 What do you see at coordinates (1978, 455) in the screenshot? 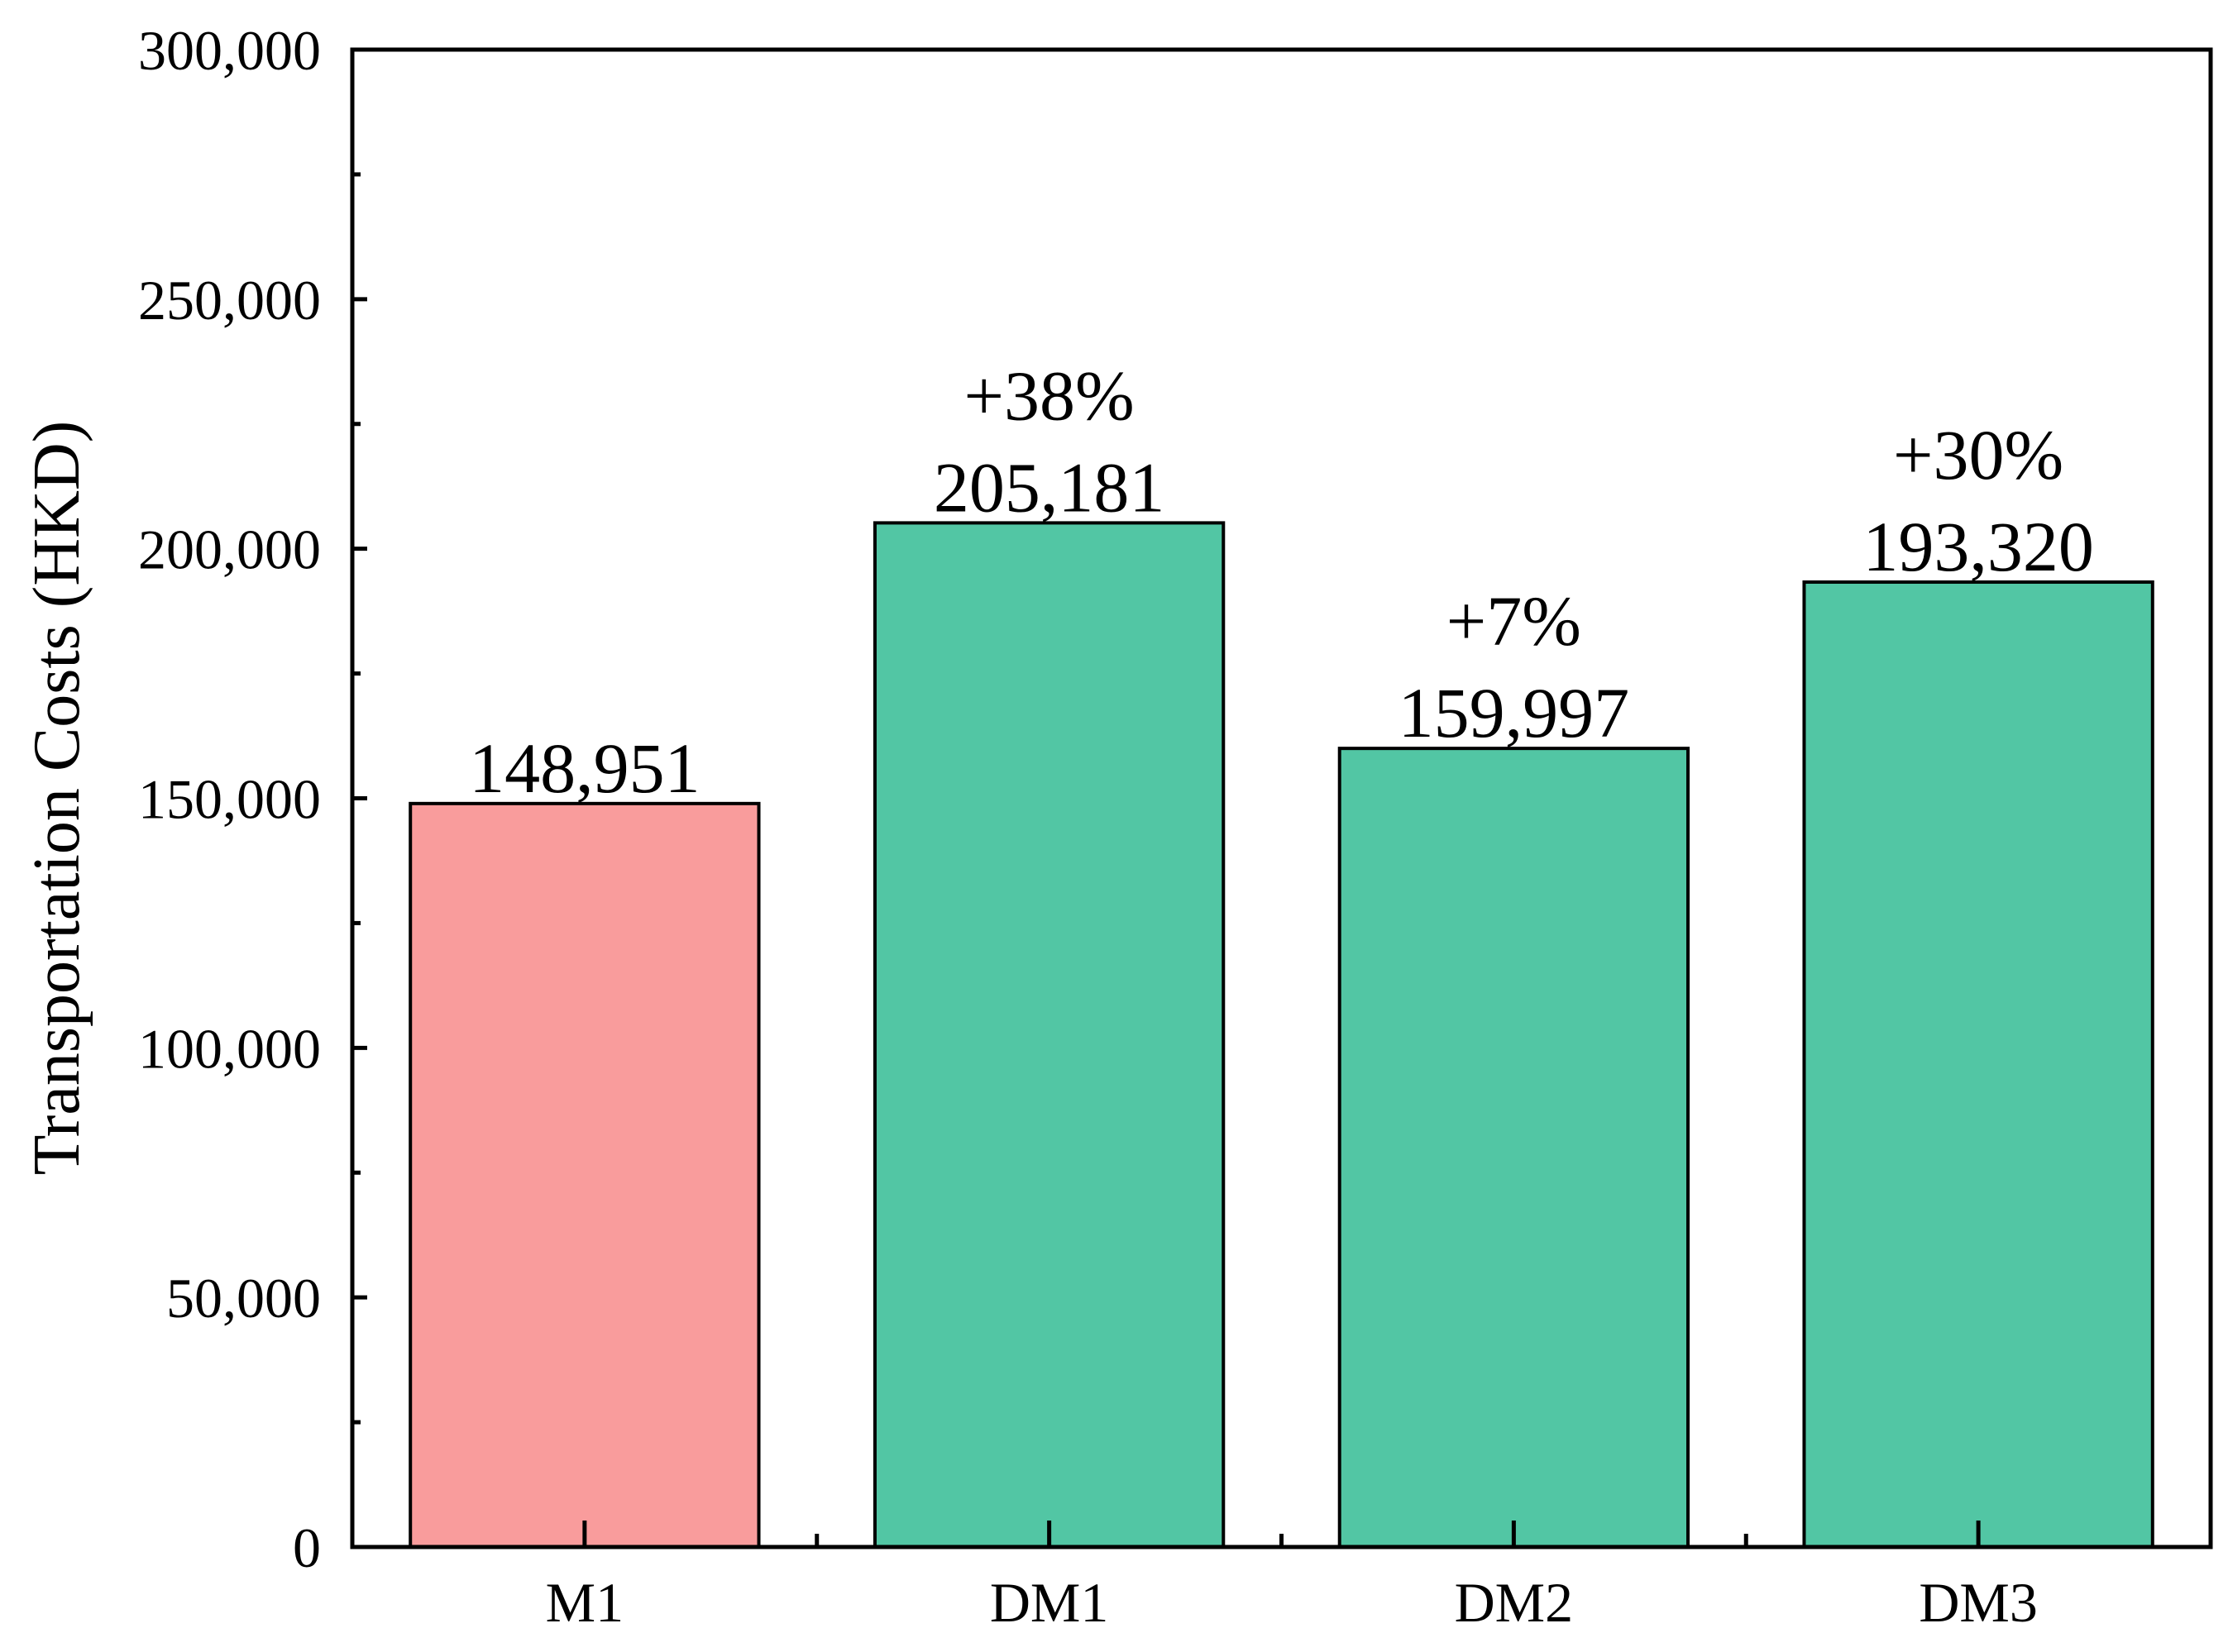
I see `change-label-dm3: +30%` at bounding box center [1978, 455].